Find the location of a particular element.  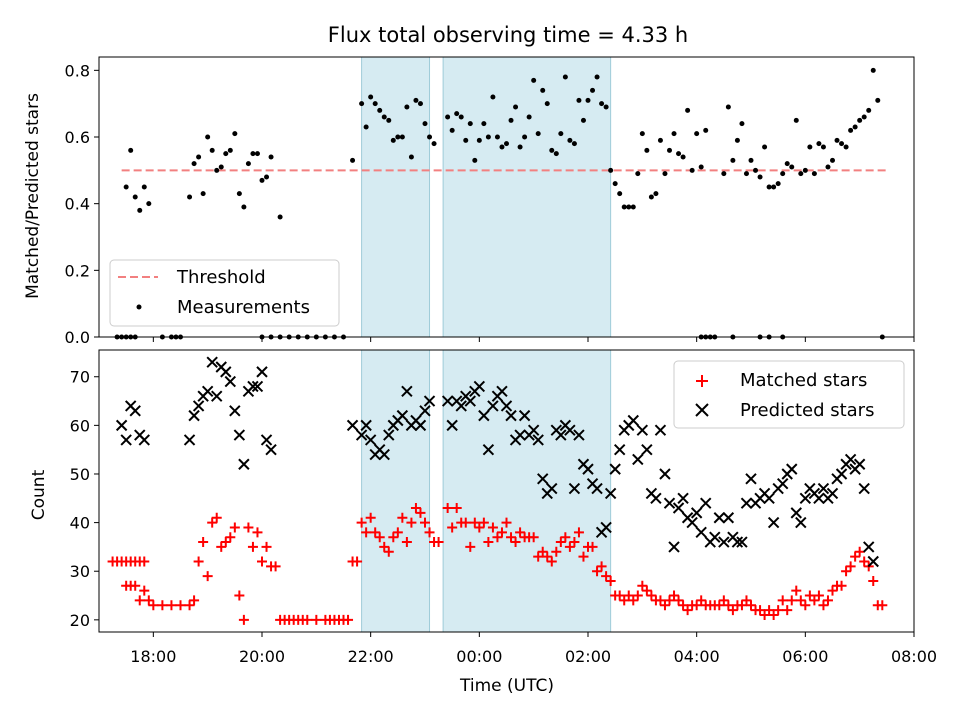

top-y-tick-label: 0.2 is located at coordinates (77, 270).